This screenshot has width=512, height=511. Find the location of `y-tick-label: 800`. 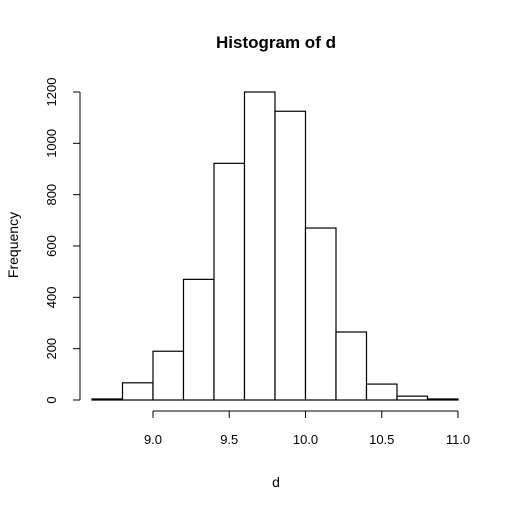

y-tick-label: 800 is located at coordinates (51, 195).